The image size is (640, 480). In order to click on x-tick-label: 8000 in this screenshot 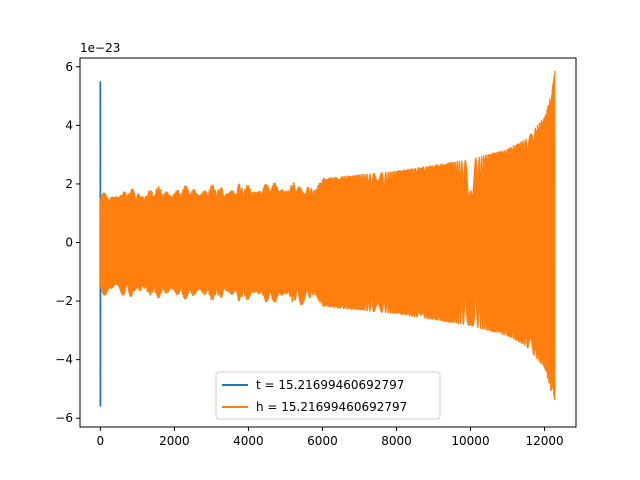, I will do `click(396, 441)`.